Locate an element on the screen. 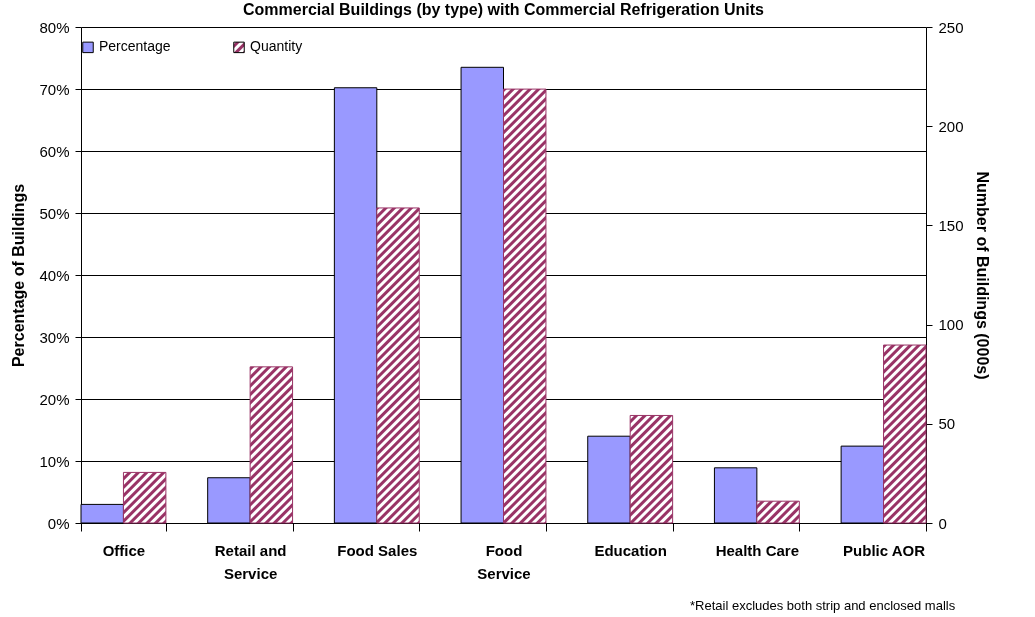 This screenshot has height=617, width=1035. x-tick-label: Education is located at coordinates (630, 550).